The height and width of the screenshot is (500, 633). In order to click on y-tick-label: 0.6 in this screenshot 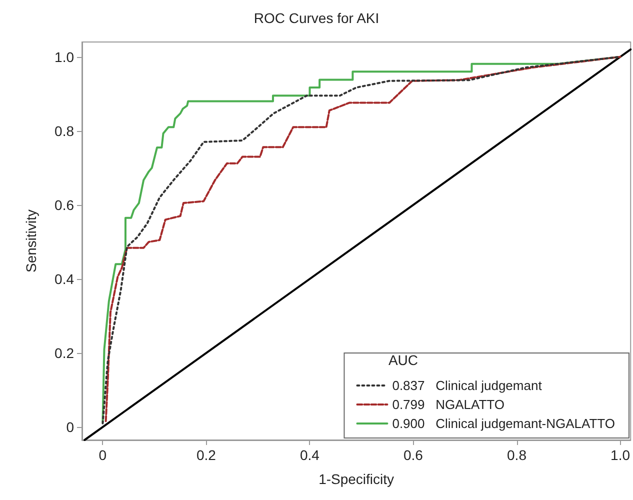, I will do `click(64, 204)`.